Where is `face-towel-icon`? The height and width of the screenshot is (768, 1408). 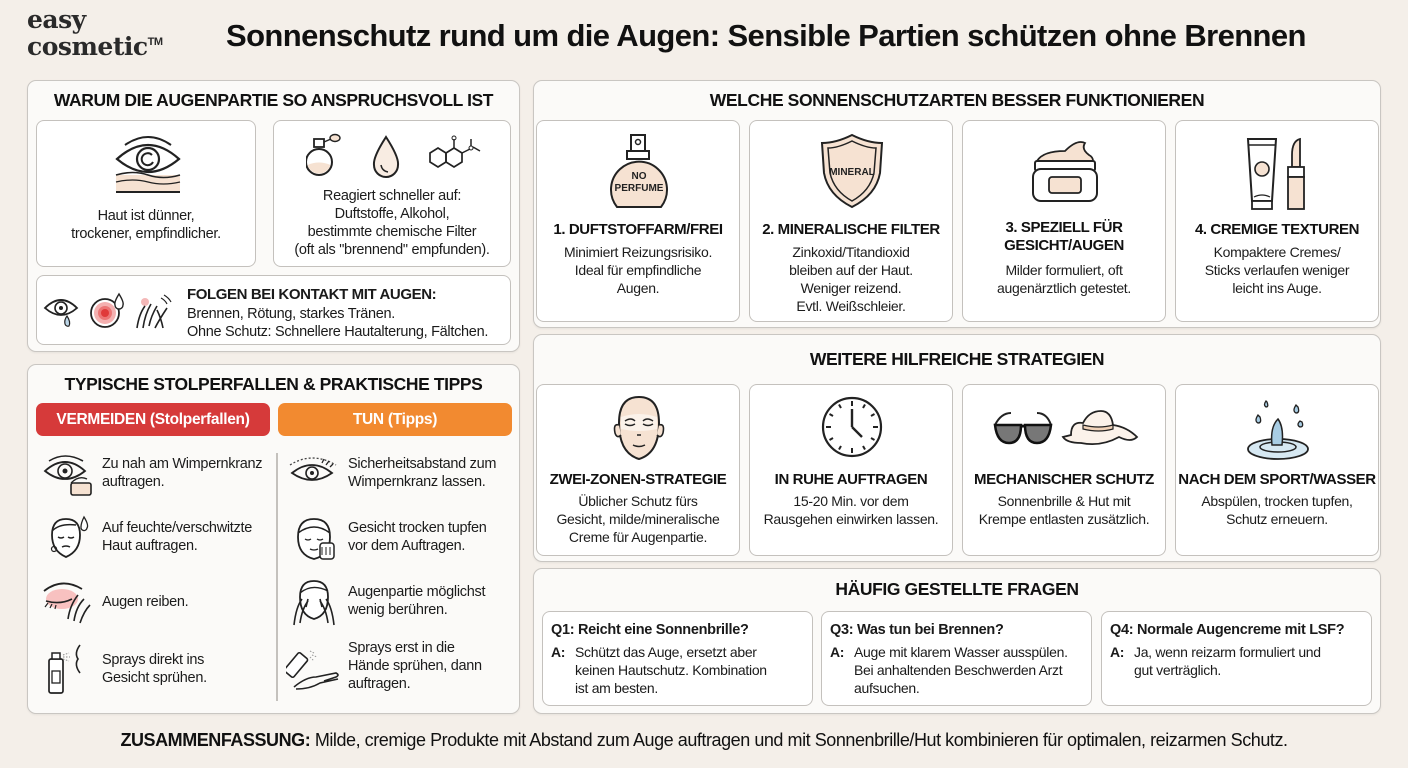 face-towel-icon is located at coordinates (315, 539).